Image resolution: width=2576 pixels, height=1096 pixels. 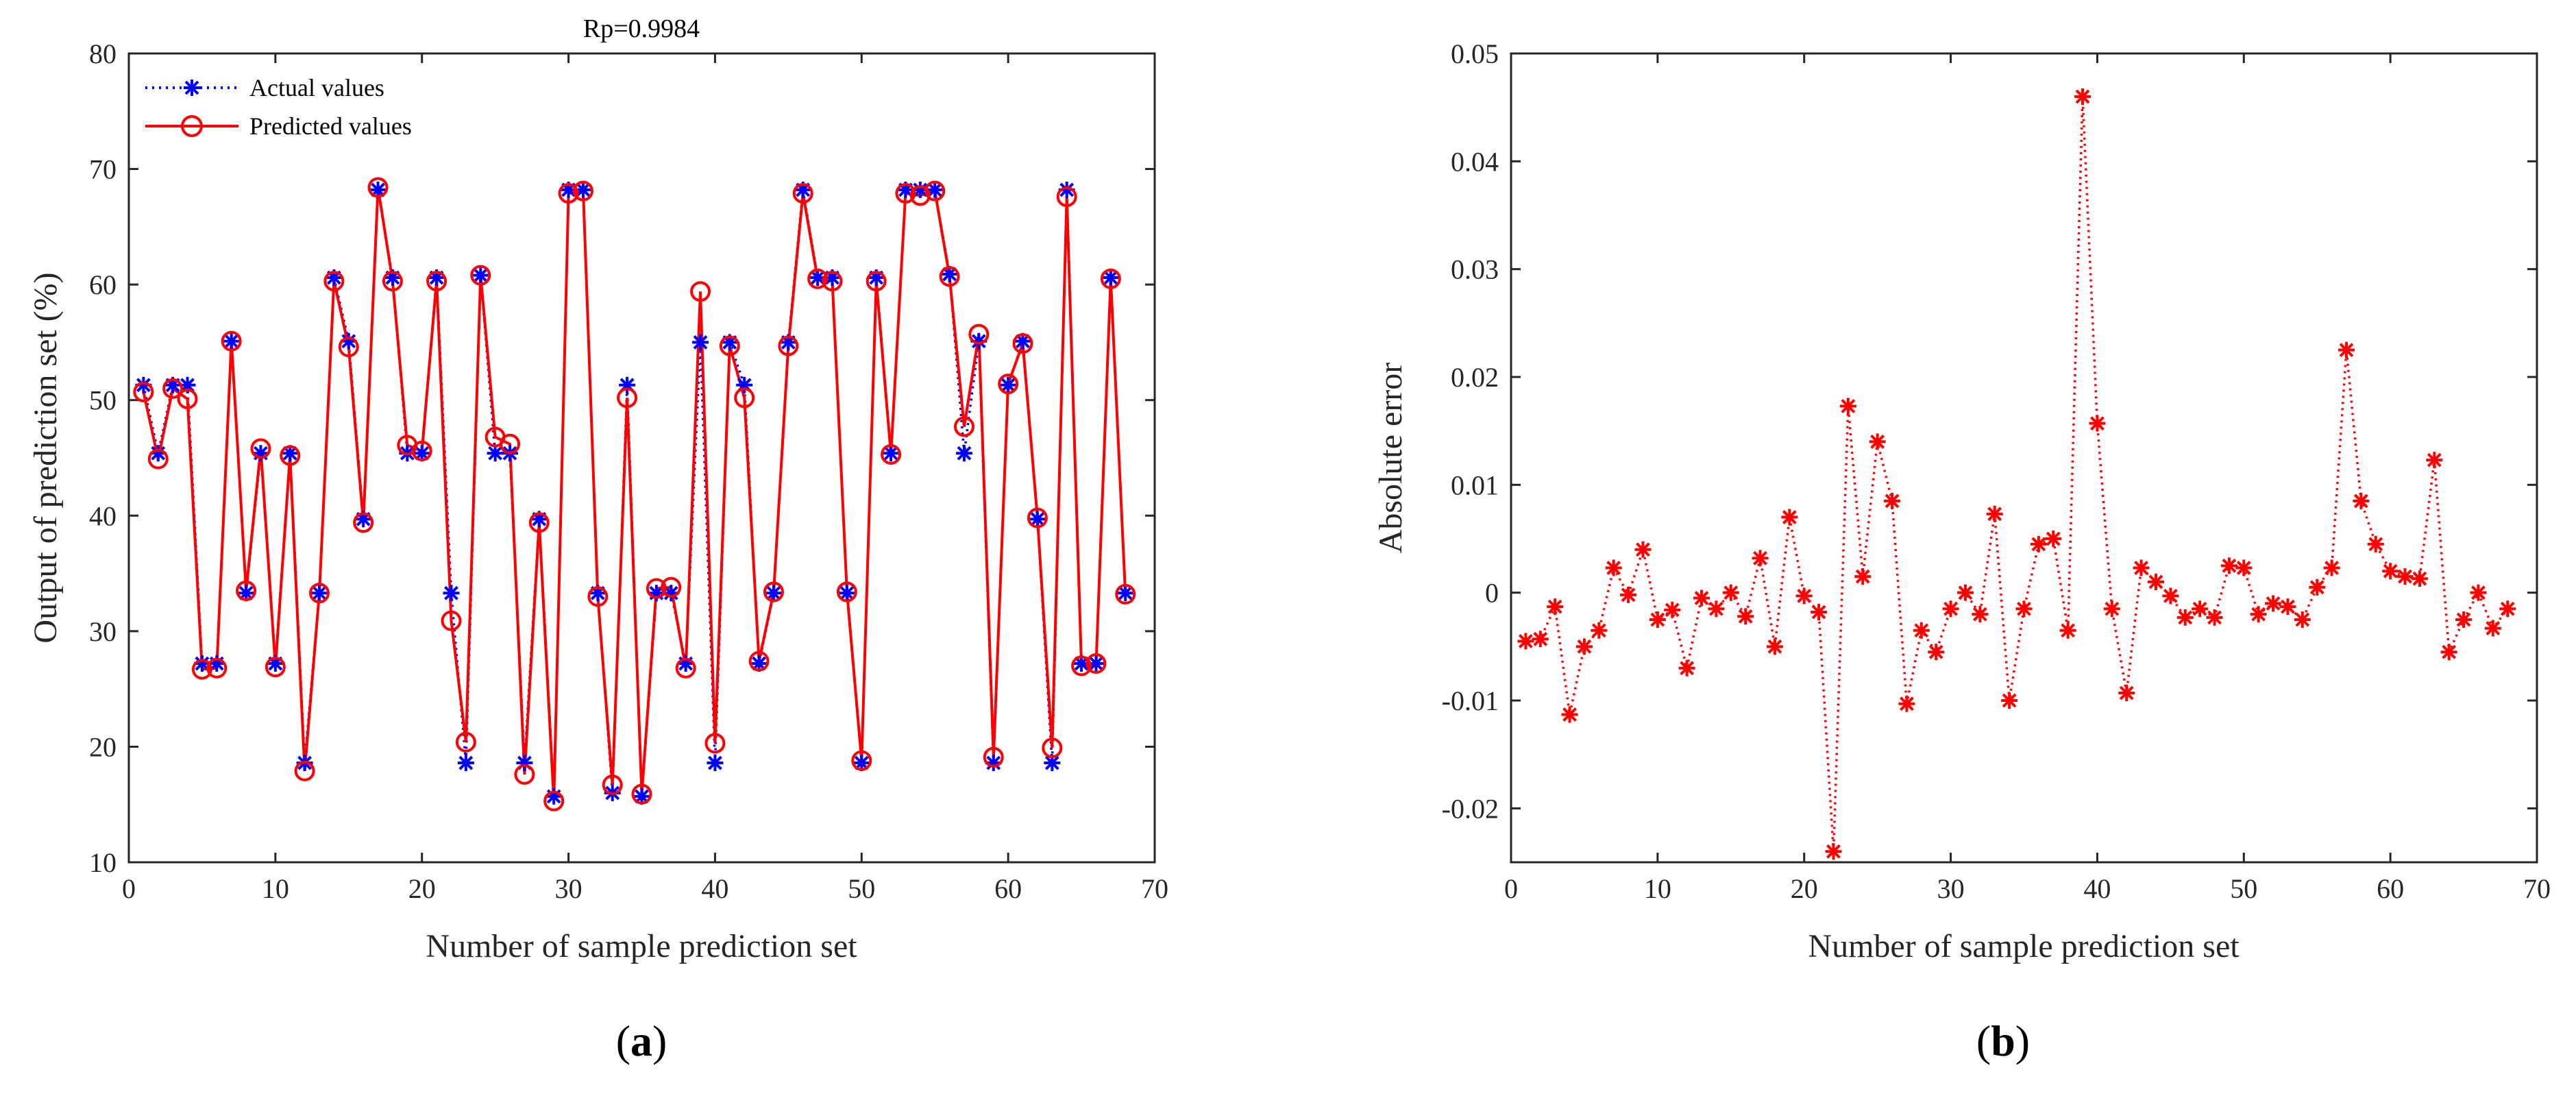 What do you see at coordinates (1475, 485) in the screenshot?
I see `y-tick-label: 0.01` at bounding box center [1475, 485].